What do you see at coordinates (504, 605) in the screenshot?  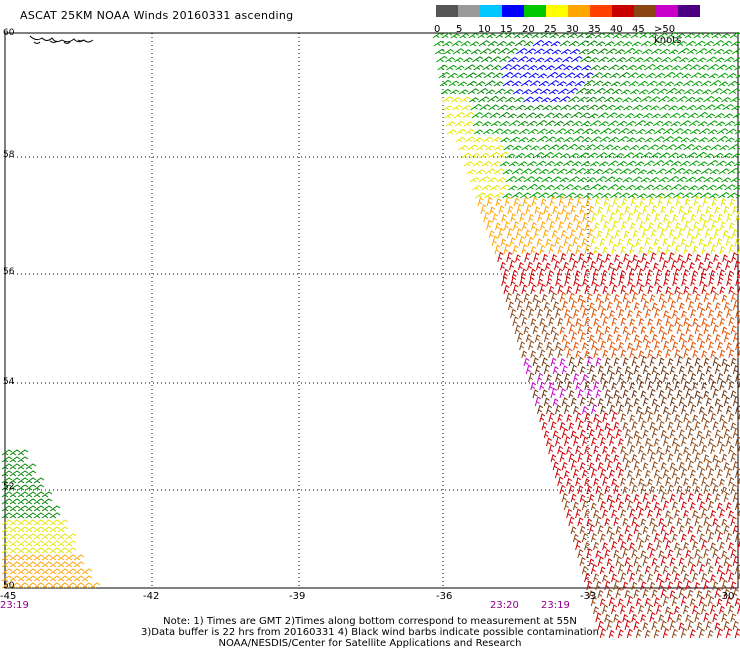 I see `time-label-mid: 23:20` at bounding box center [504, 605].